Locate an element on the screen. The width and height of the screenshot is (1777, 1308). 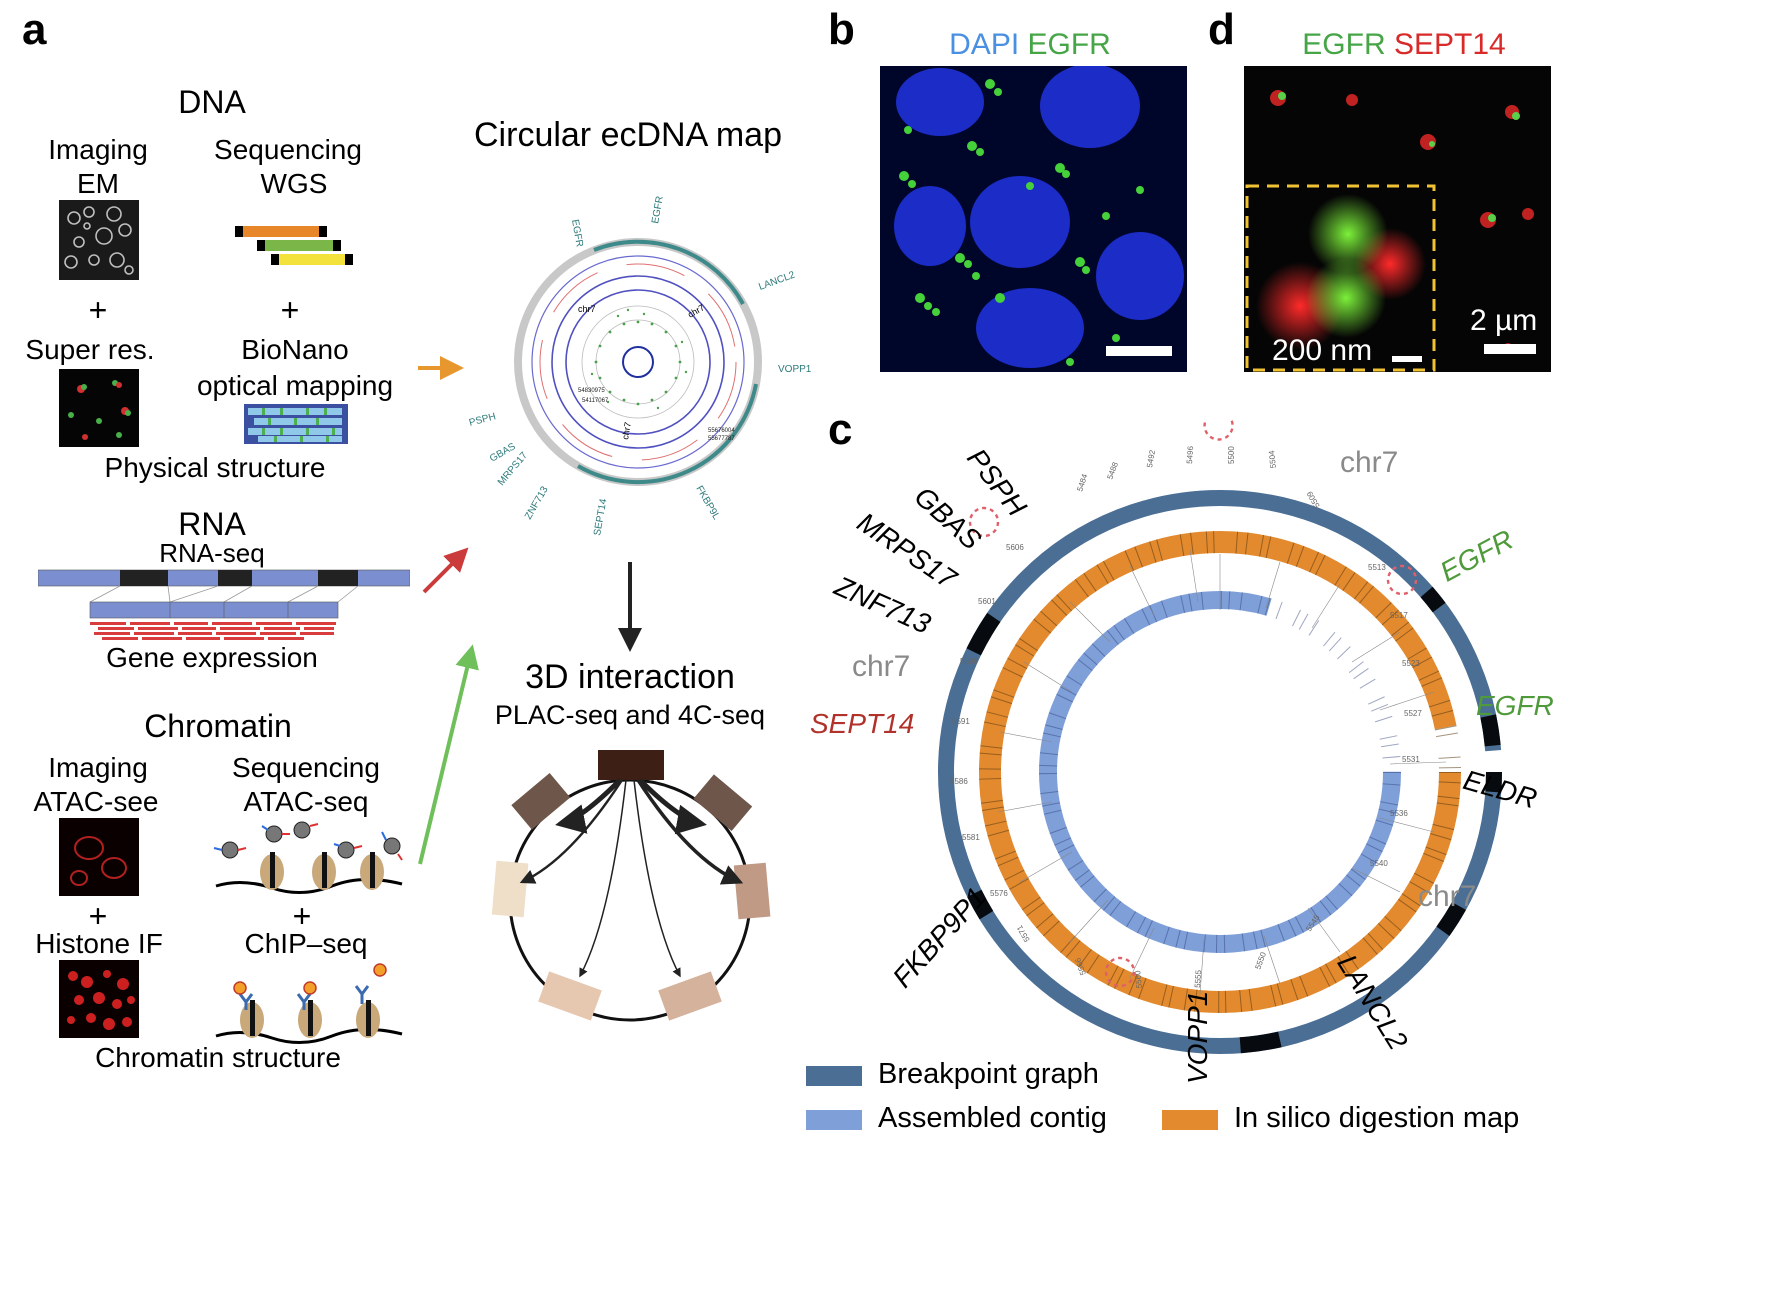
legend-swatch-contig is located at coordinates (834, 1120).